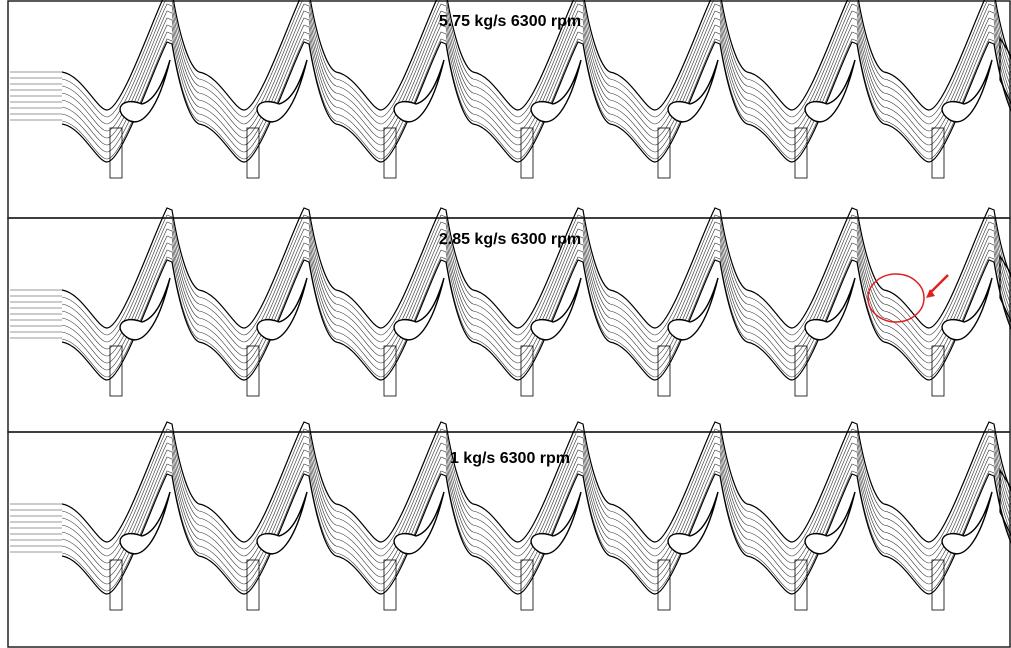  I want to click on highlight-circle, so click(896, 298).